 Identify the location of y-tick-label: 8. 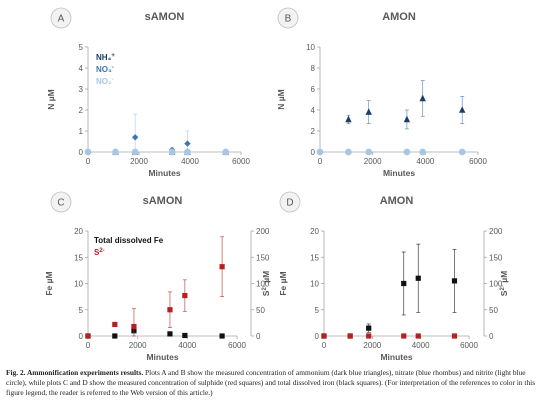
(313, 68).